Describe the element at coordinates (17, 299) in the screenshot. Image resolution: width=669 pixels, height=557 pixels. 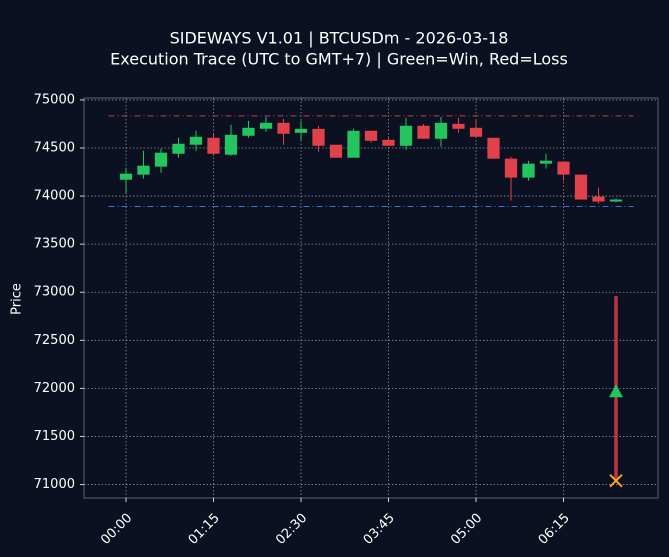
I see `y-axis-label: Price` at that location.